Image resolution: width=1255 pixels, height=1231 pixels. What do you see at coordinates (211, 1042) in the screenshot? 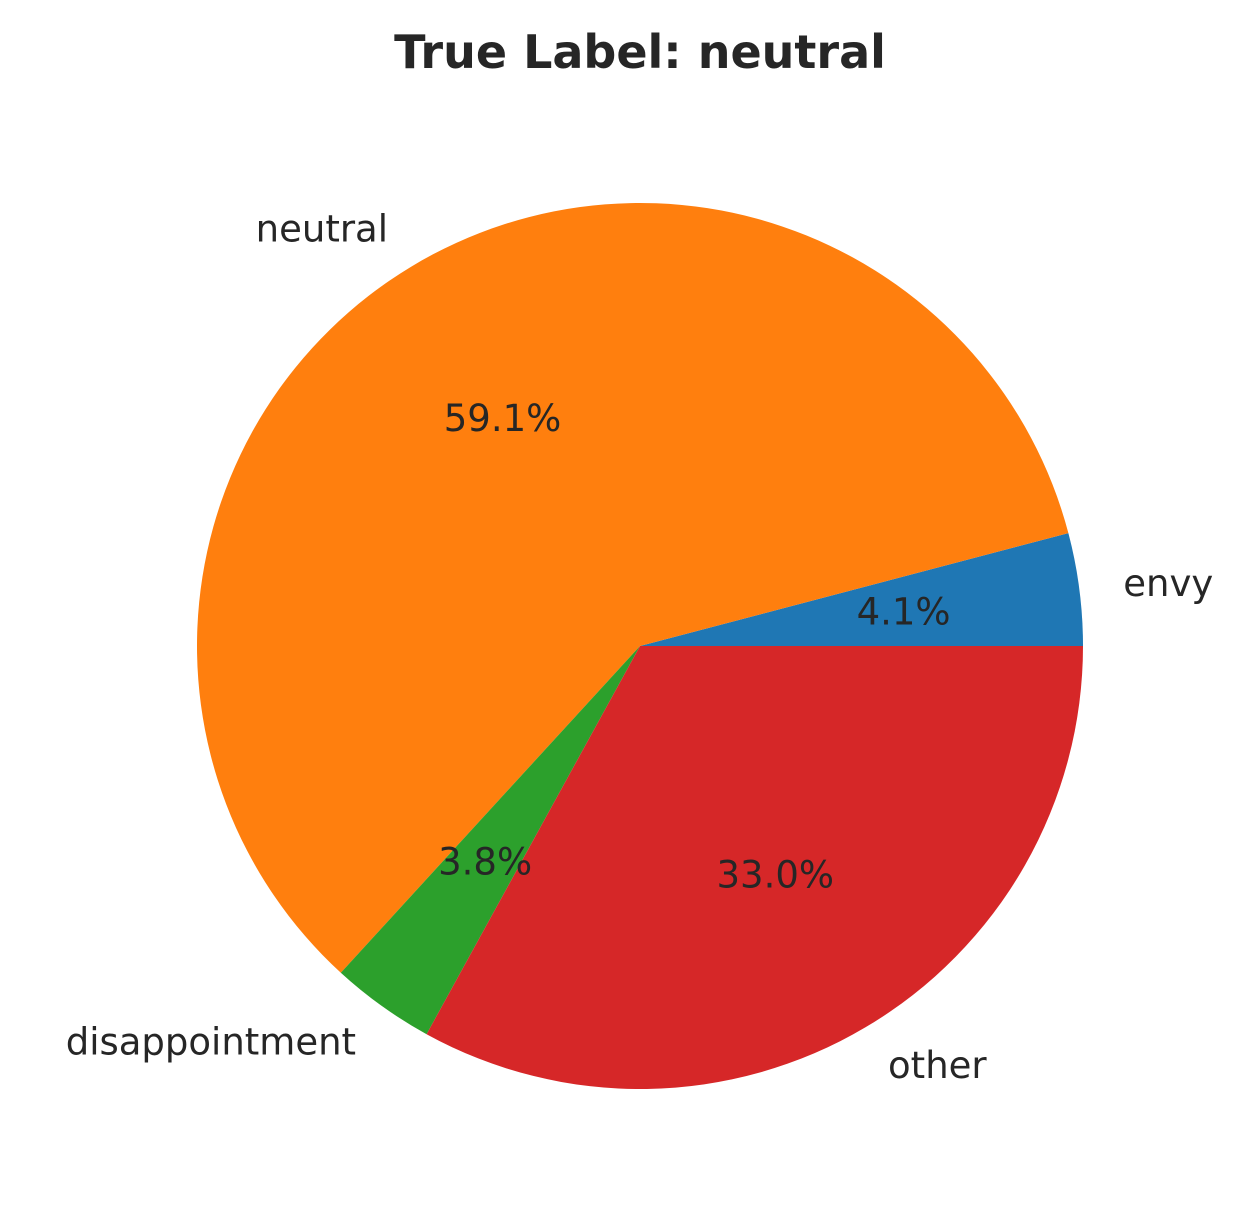
I see `slice-label-disappointment: disappointment` at bounding box center [211, 1042].